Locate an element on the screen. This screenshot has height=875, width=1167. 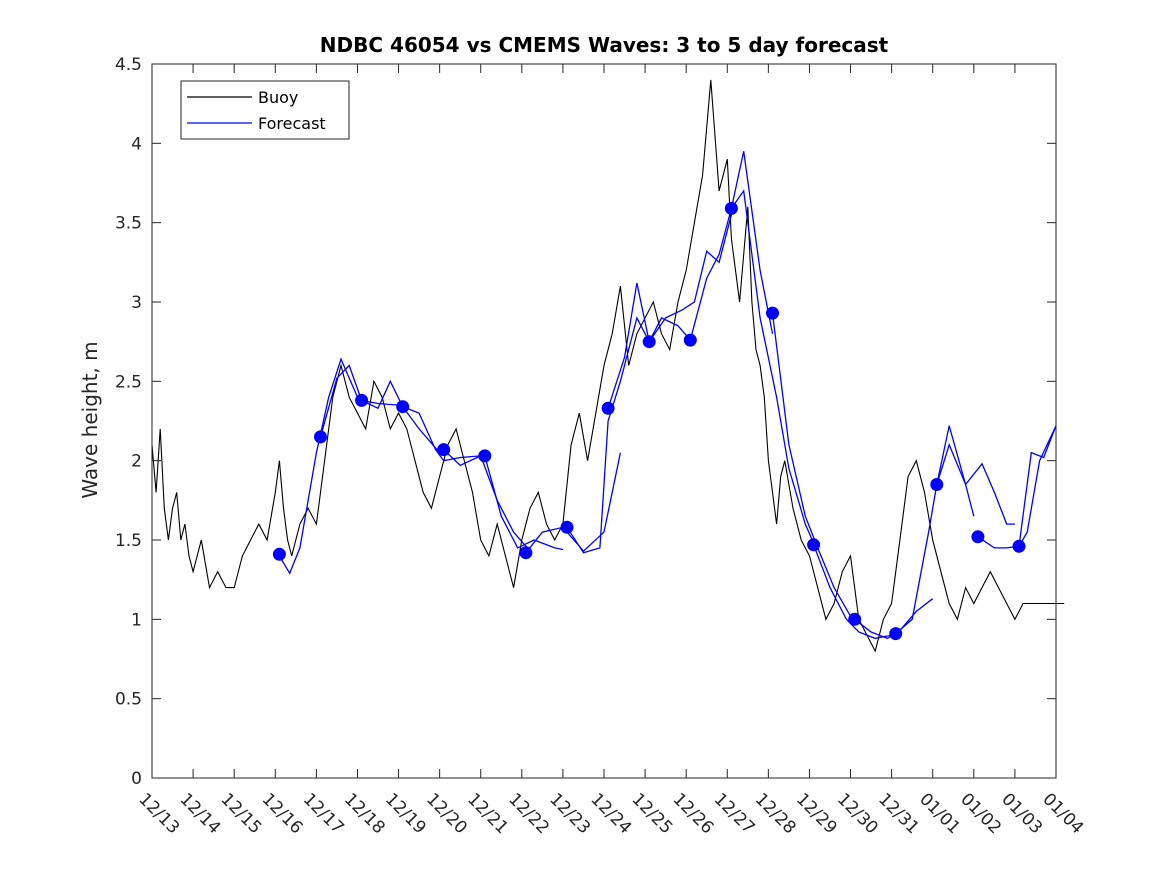
y-tick-label: 4 is located at coordinates (136, 144).